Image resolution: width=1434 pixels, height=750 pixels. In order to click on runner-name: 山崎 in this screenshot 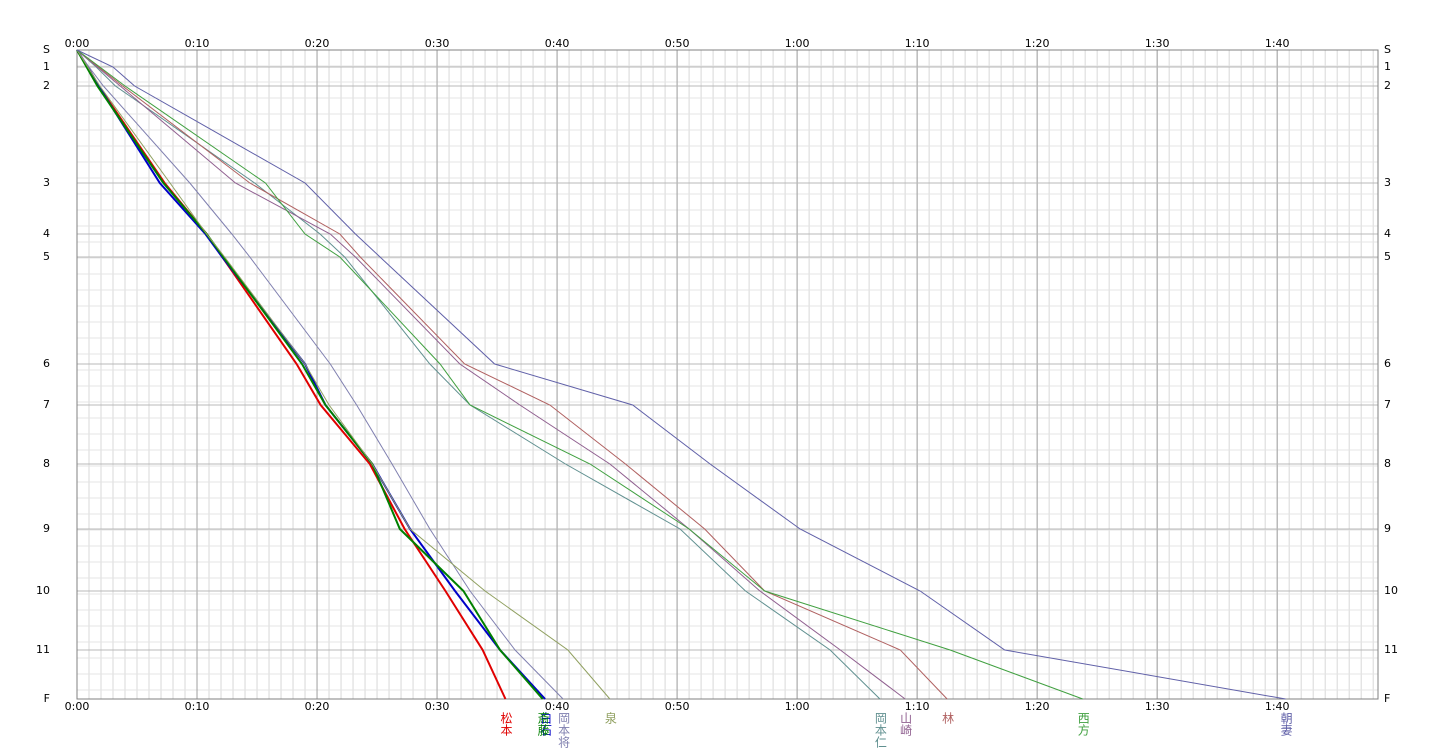, I will do `click(906, 724)`.